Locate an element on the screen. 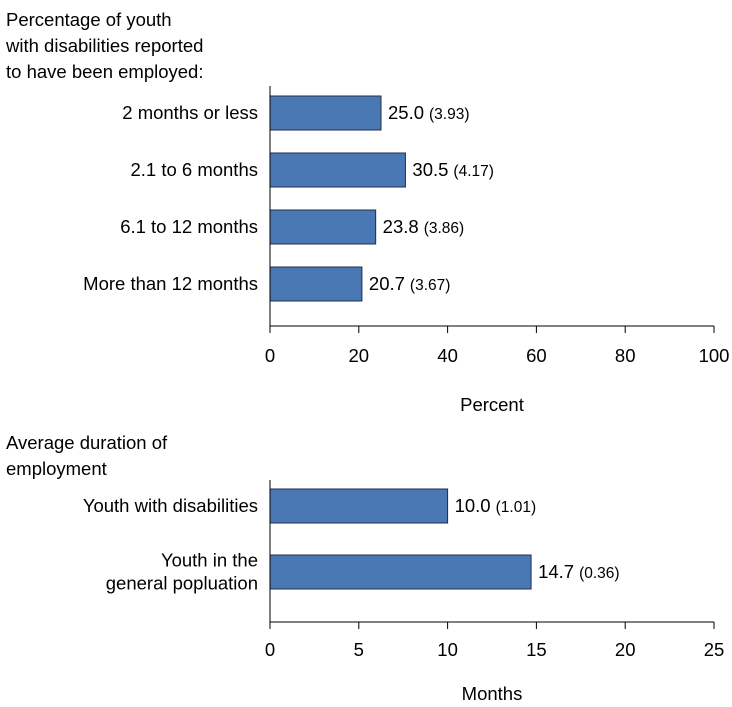  chart-1-value-label: 25.0 (3.93) is located at coordinates (429, 112).